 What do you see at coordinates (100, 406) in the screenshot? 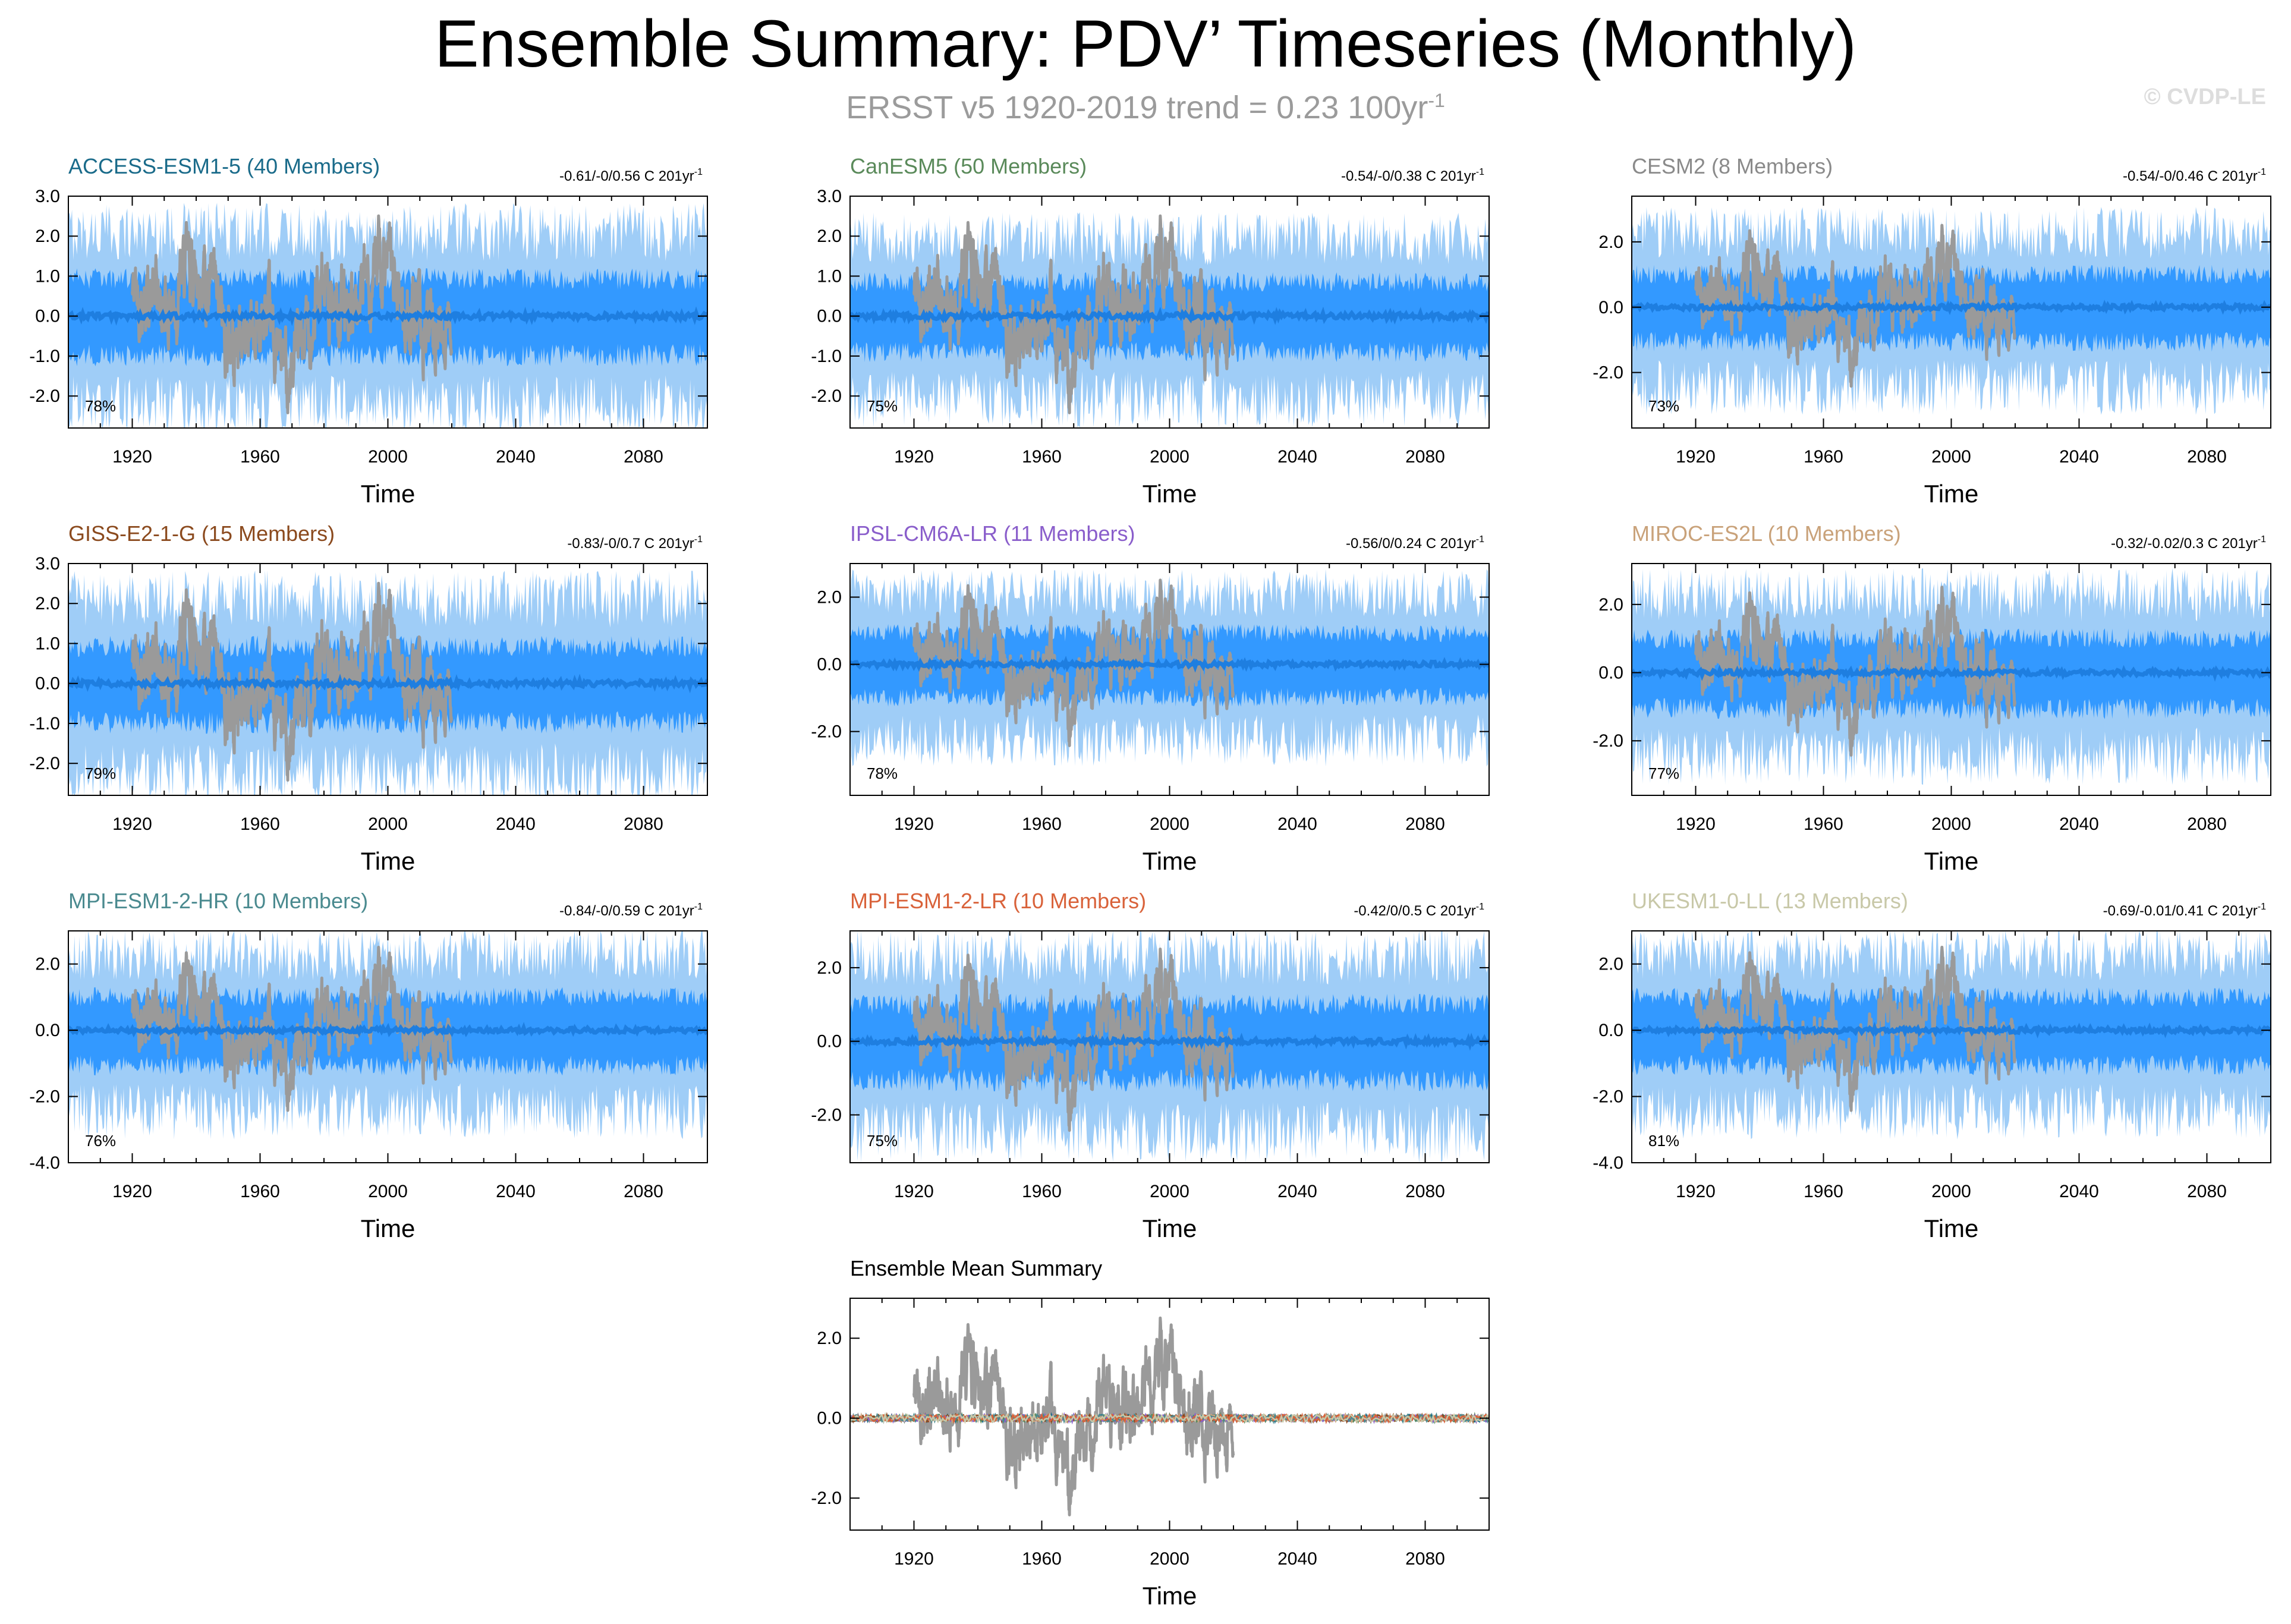
I see `percent-label: 78%` at bounding box center [100, 406].